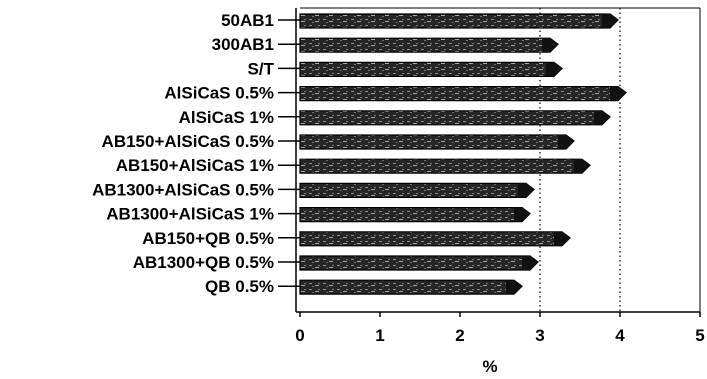 Image resolution: width=707 pixels, height=379 pixels. What do you see at coordinates (226, 117) in the screenshot?
I see `category-label: AlSiCaS 1%` at bounding box center [226, 117].